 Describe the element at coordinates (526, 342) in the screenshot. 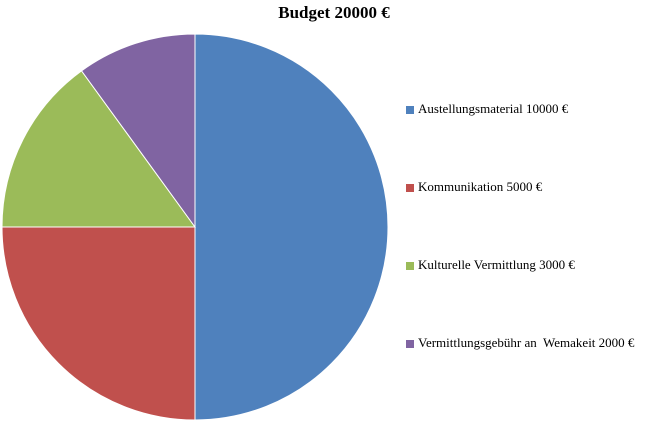

I see `legend-label: Vermittlungsgebühr an Wemakeit 2000 €` at that location.